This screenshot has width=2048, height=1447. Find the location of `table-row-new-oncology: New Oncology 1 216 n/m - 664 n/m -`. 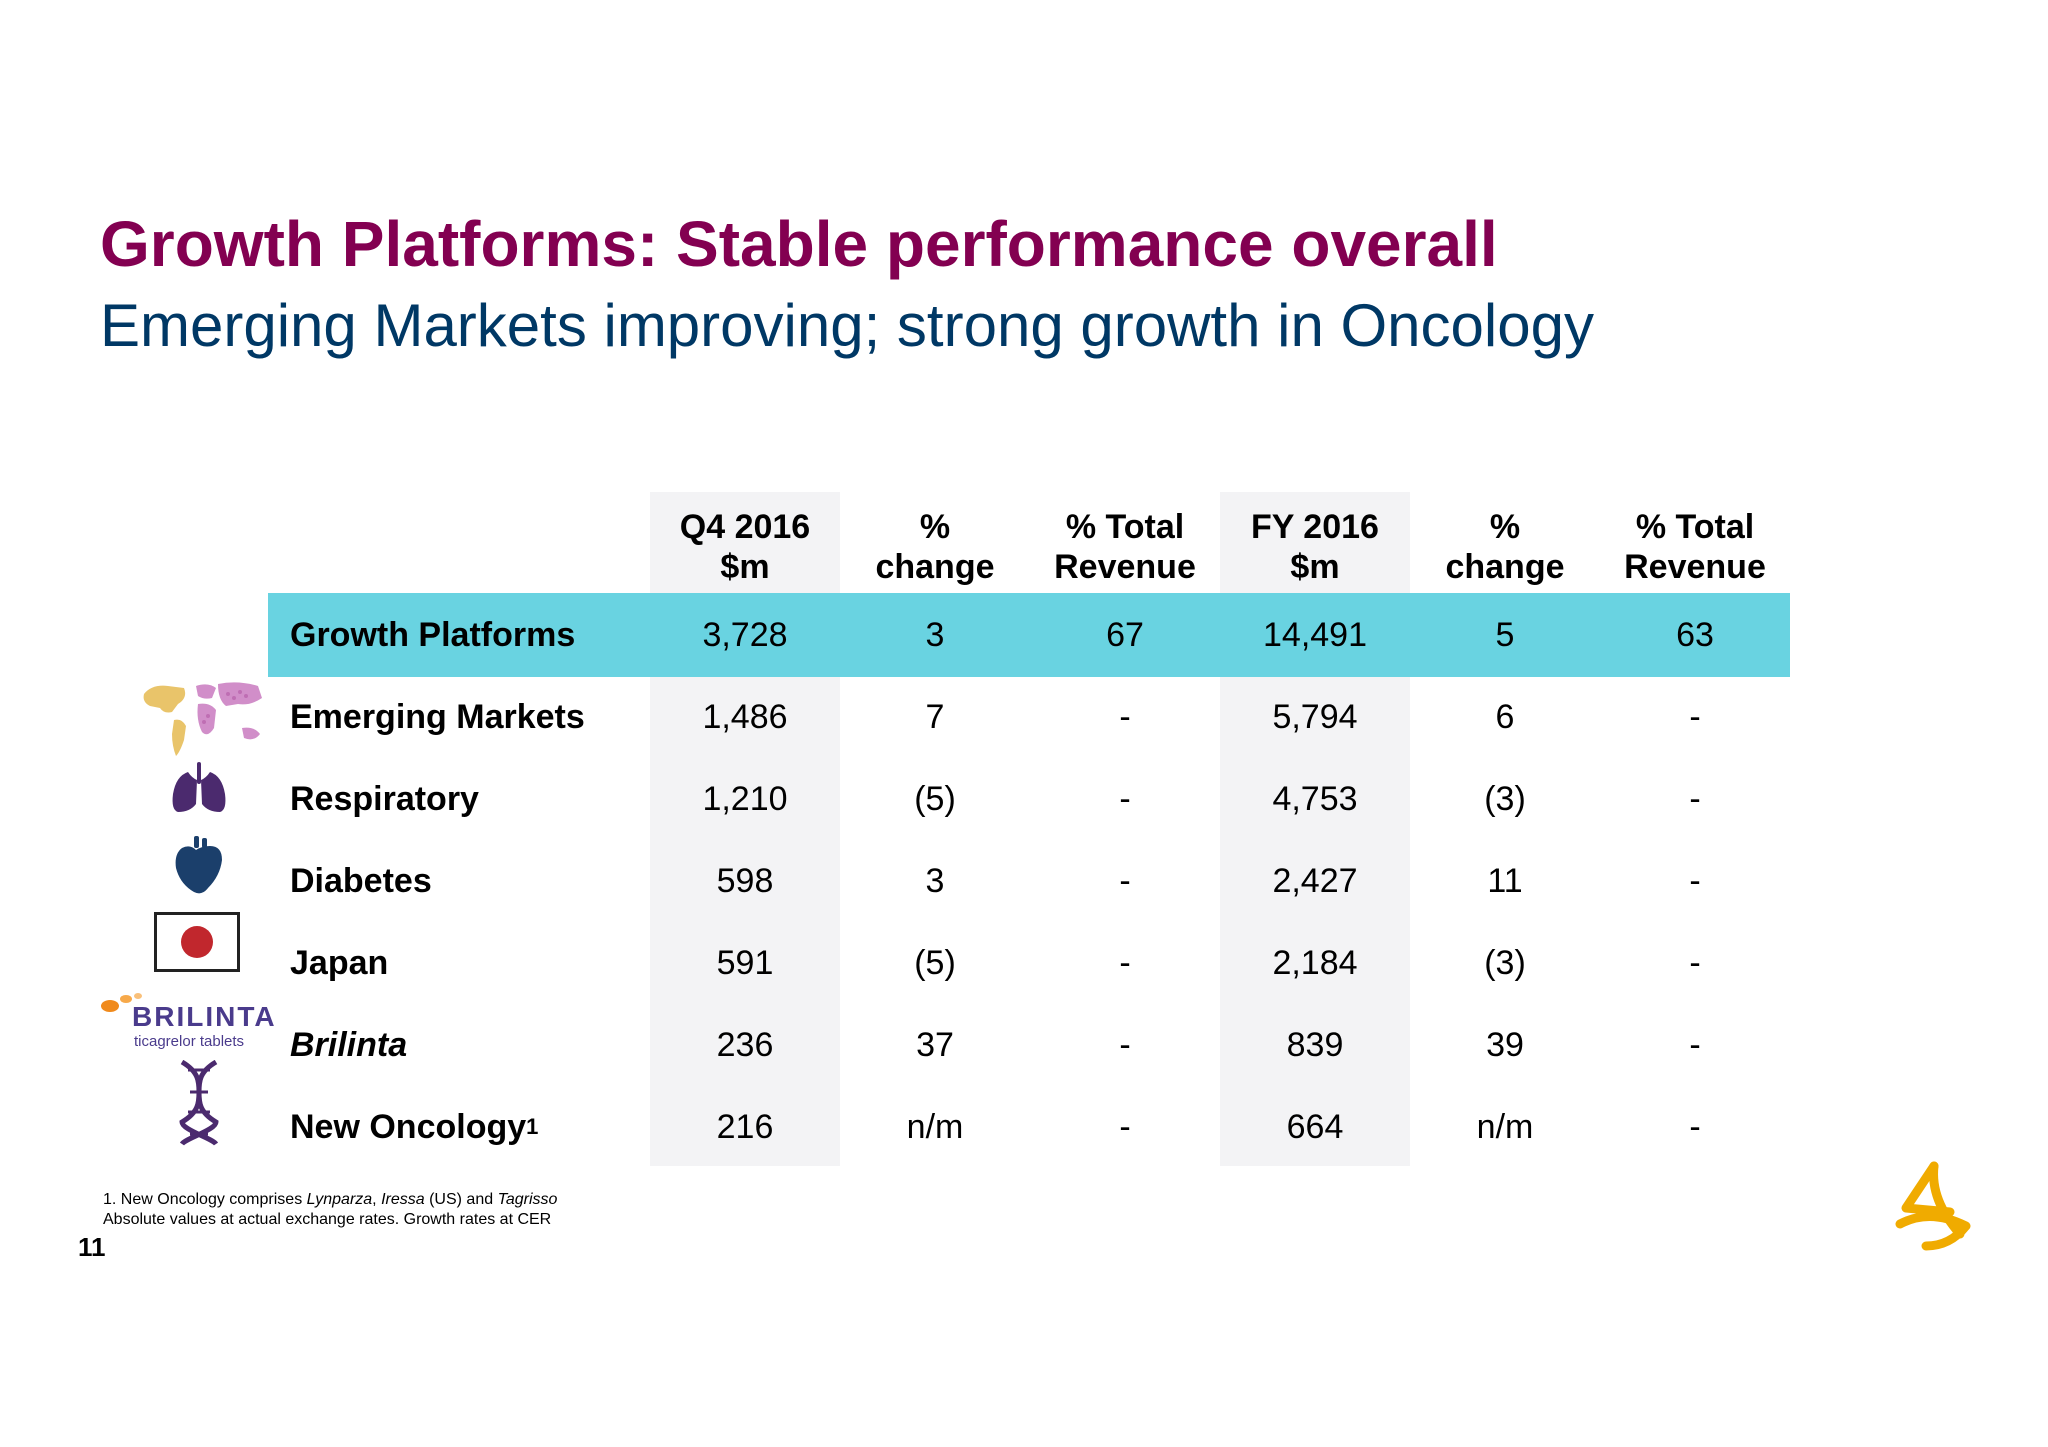

table-row-new-oncology: New Oncology 1 216 n/m - 664 n/m - is located at coordinates (1024, 1127).